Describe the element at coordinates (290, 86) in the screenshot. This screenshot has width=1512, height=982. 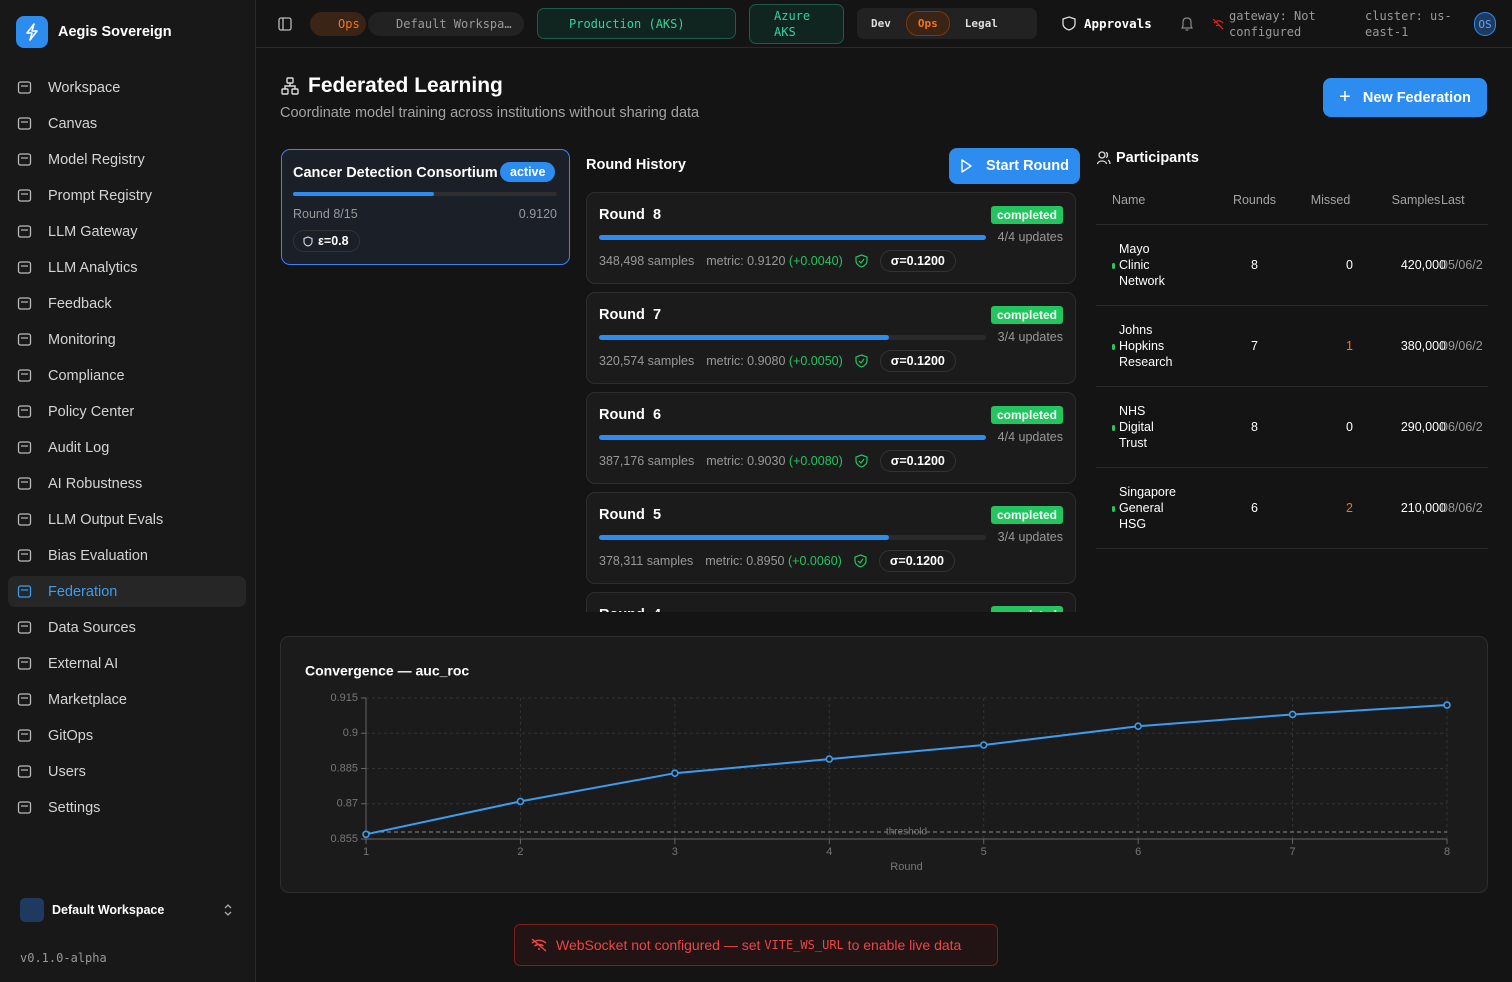
I see `title-icon` at that location.